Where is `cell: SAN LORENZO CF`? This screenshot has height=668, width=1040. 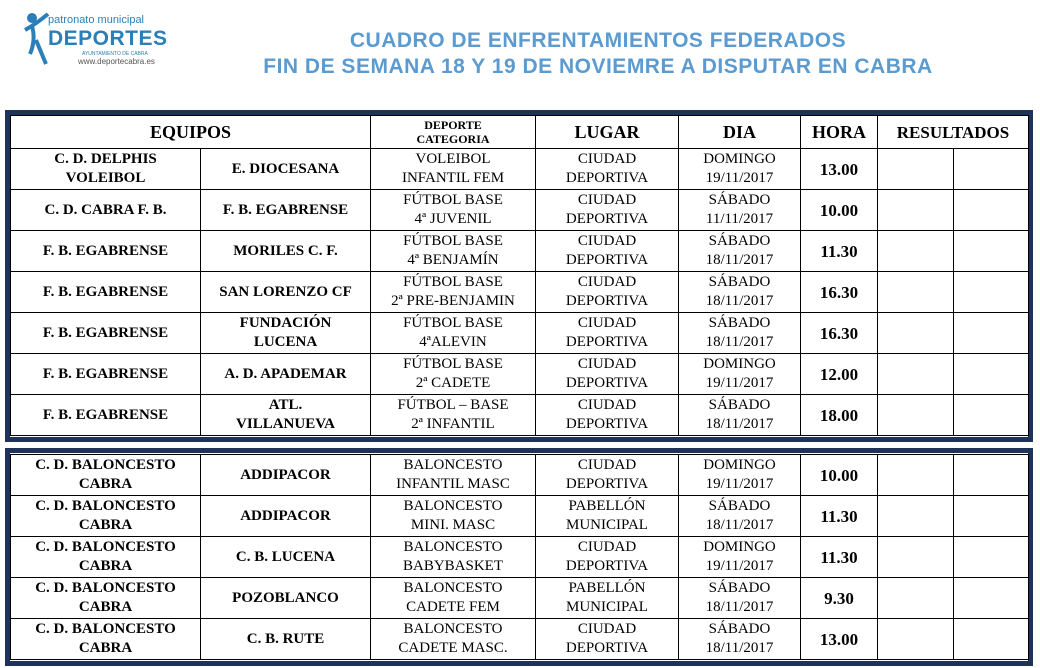 cell: SAN LORENZO CF is located at coordinates (285, 292).